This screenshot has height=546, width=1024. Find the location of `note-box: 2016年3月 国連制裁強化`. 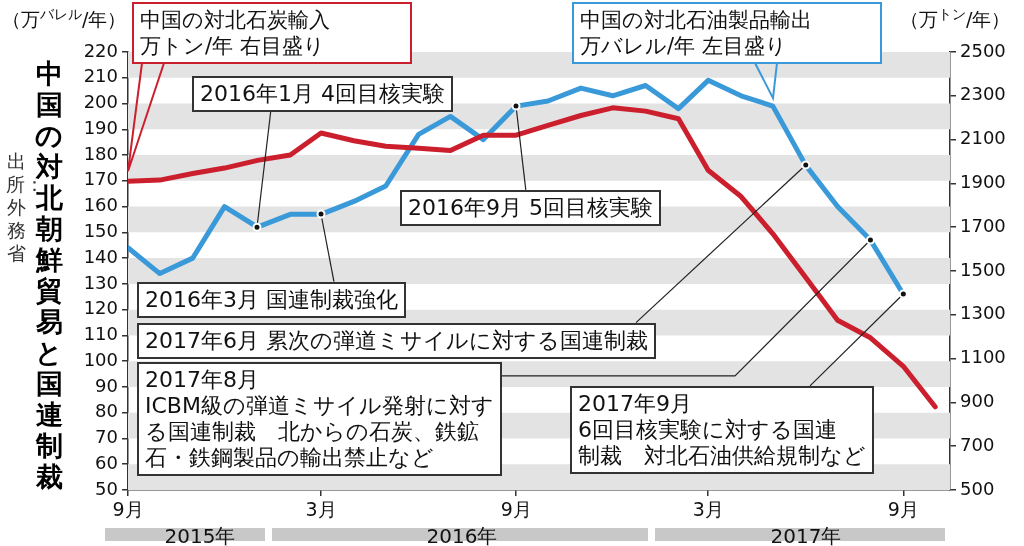

note-box: 2016年3月 国連制裁強化 is located at coordinates (271, 300).